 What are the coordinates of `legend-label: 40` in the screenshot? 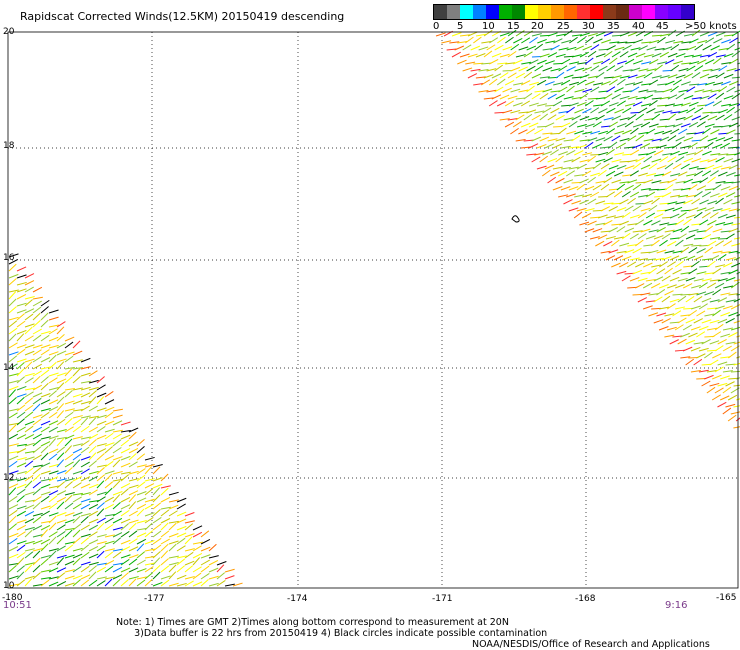 It's located at (638, 26).